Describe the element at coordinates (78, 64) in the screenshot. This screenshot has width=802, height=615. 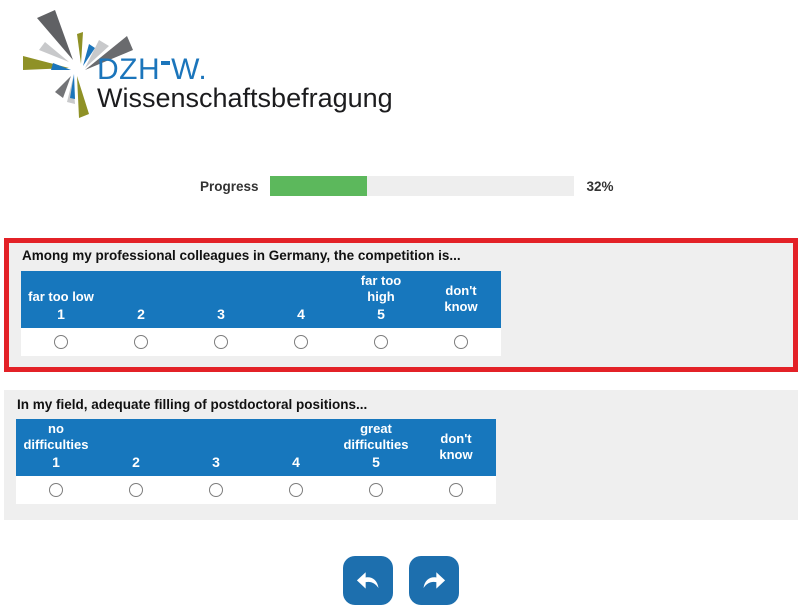
I see `dzhw-starburst-icon` at that location.